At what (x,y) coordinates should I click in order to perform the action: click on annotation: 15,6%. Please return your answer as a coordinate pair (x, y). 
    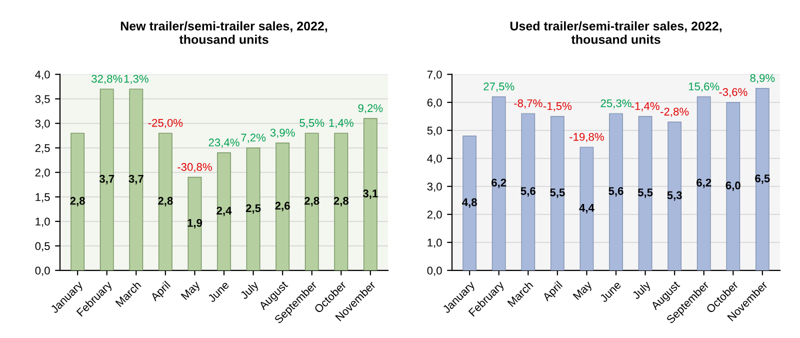
    Looking at the image, I should click on (704, 87).